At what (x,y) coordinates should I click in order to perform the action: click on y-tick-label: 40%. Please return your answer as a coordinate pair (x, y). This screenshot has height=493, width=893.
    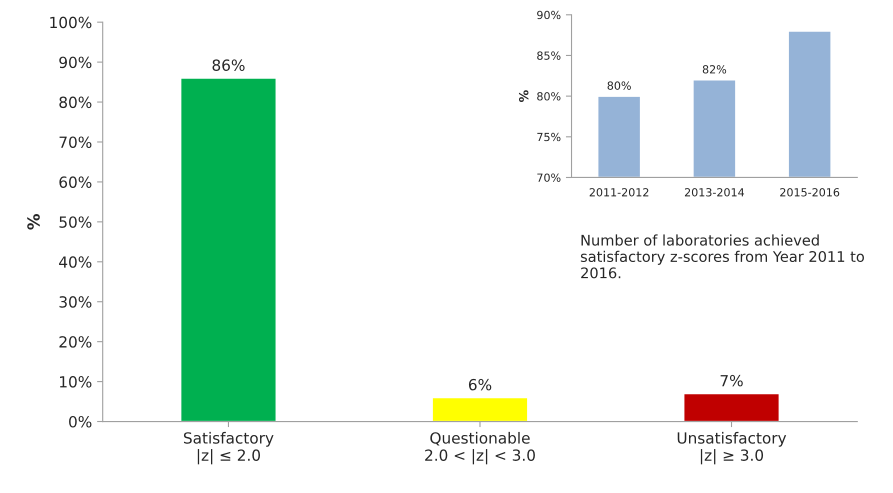
    Looking at the image, I should click on (75, 262).